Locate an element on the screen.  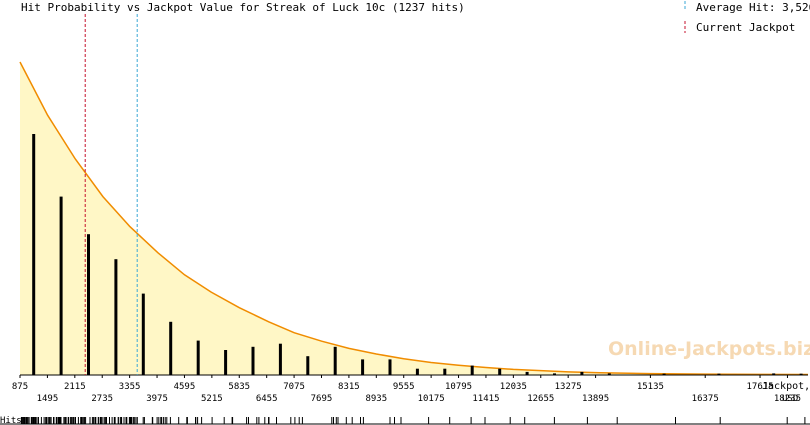
x-tick-label: 5835 is located at coordinates (239, 387).